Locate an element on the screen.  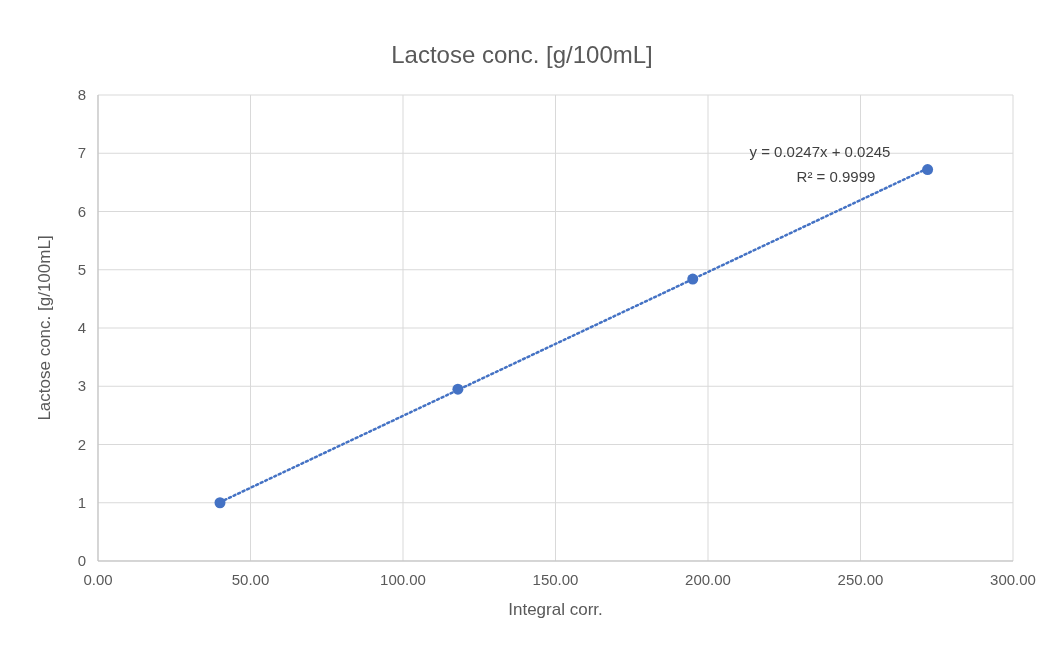
y-tick-label: 7 is located at coordinates (81, 153).